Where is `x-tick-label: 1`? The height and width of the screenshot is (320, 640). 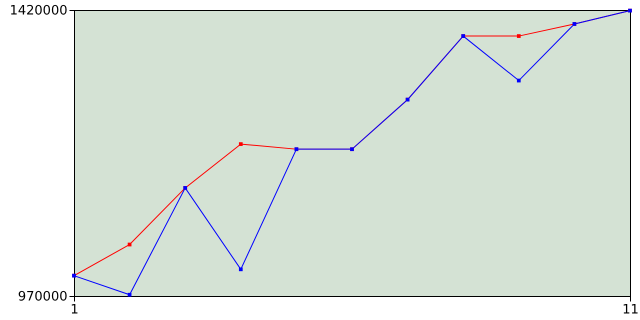 x-tick-label: 1 is located at coordinates (74, 310).